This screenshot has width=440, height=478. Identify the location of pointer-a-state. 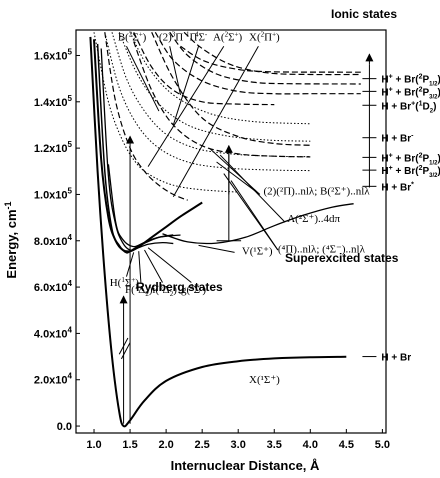
(186, 106).